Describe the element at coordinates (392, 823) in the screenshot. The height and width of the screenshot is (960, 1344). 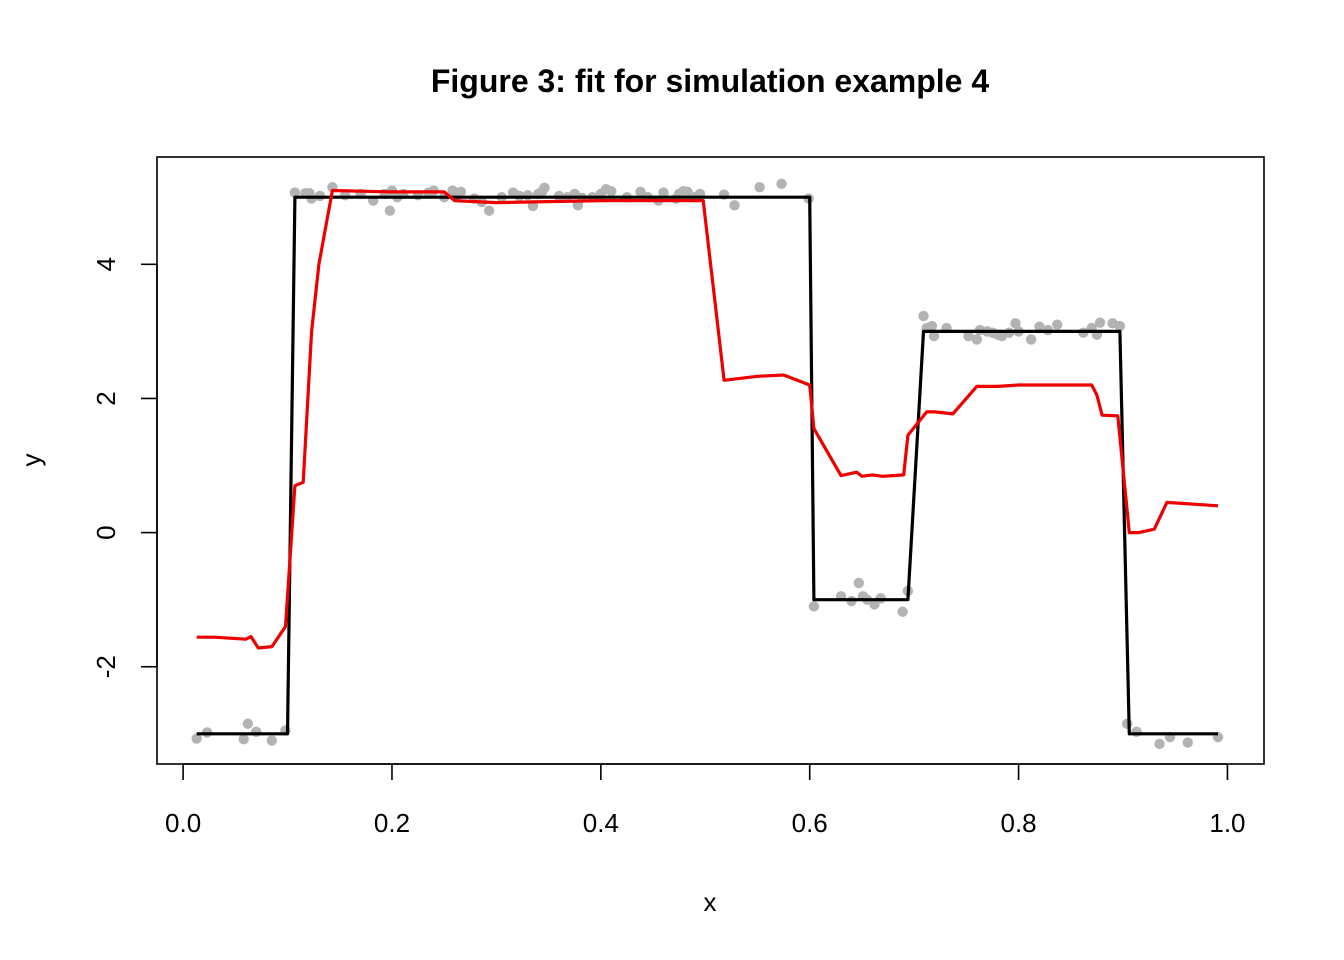
I see `x-tick-label: 0.2` at that location.